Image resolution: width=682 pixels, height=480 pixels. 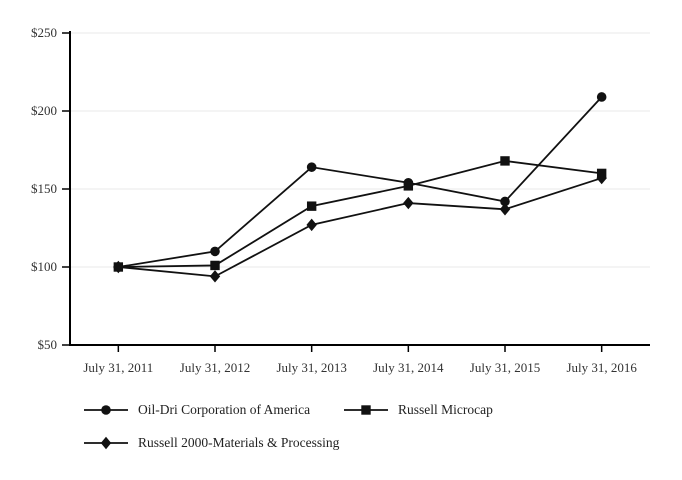 I want to click on series-line, so click(x=360, y=227).